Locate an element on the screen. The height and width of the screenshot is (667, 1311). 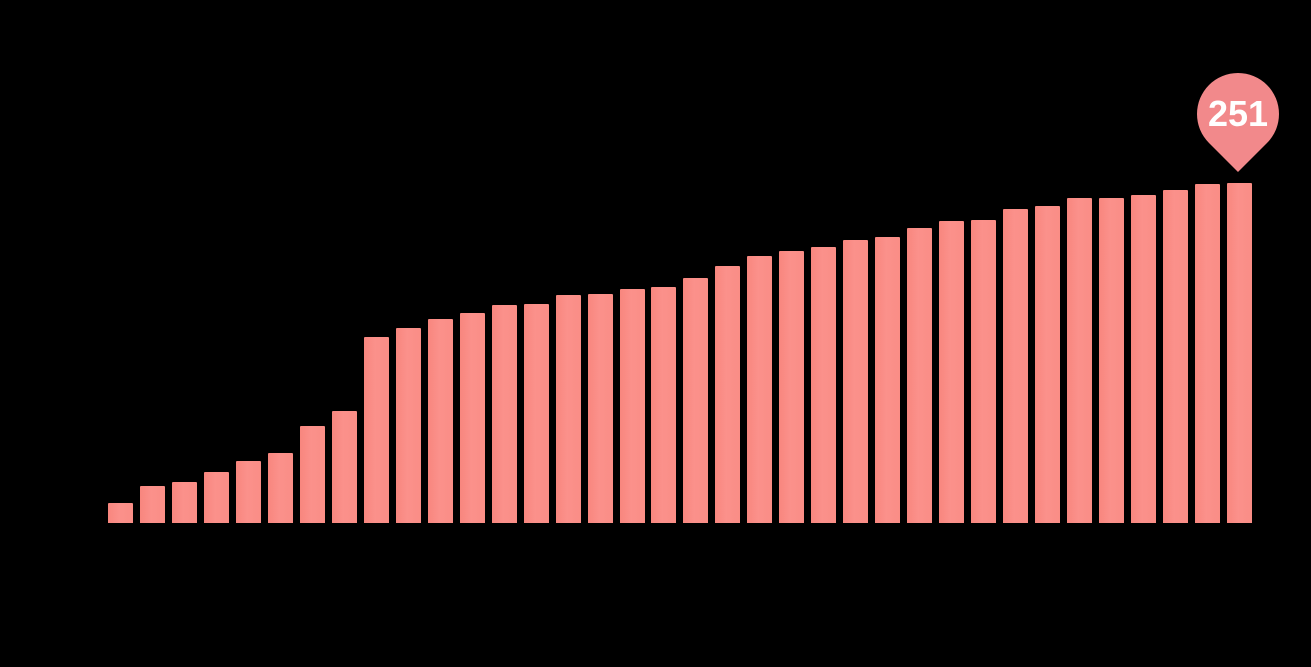
value-callout-pin: 251 is located at coordinates (1238, 114).